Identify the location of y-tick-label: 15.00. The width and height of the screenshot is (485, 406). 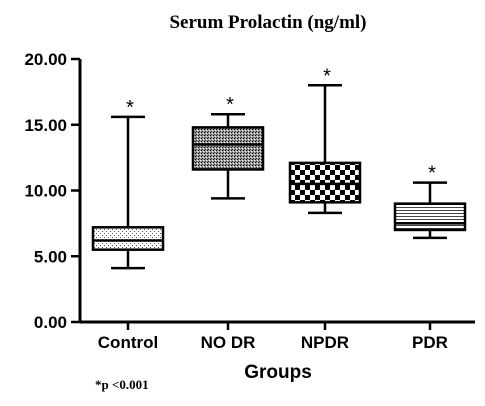
(45, 125).